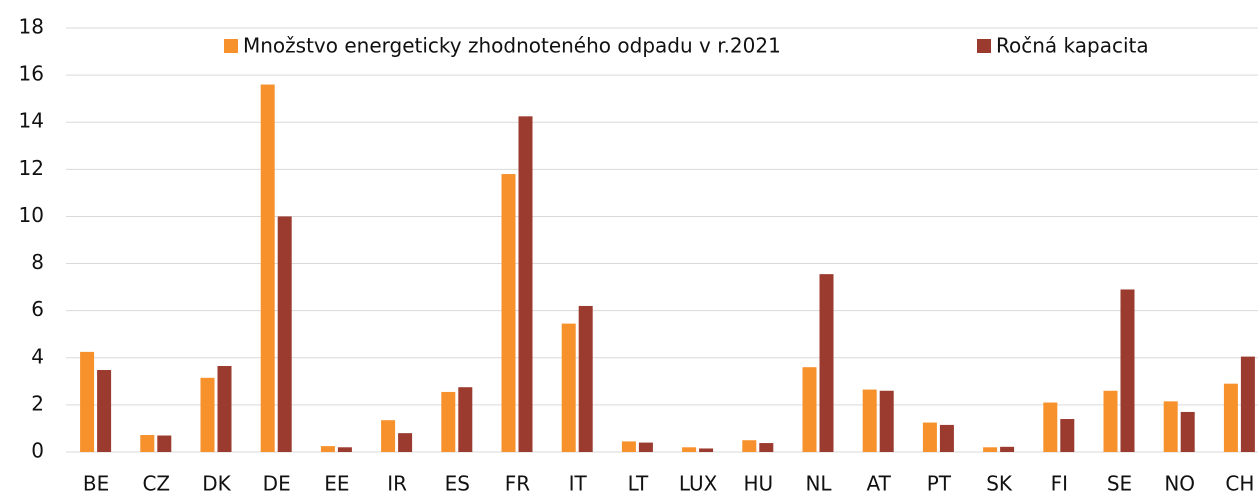  I want to click on y-tick-label: 16, so click(31, 74).